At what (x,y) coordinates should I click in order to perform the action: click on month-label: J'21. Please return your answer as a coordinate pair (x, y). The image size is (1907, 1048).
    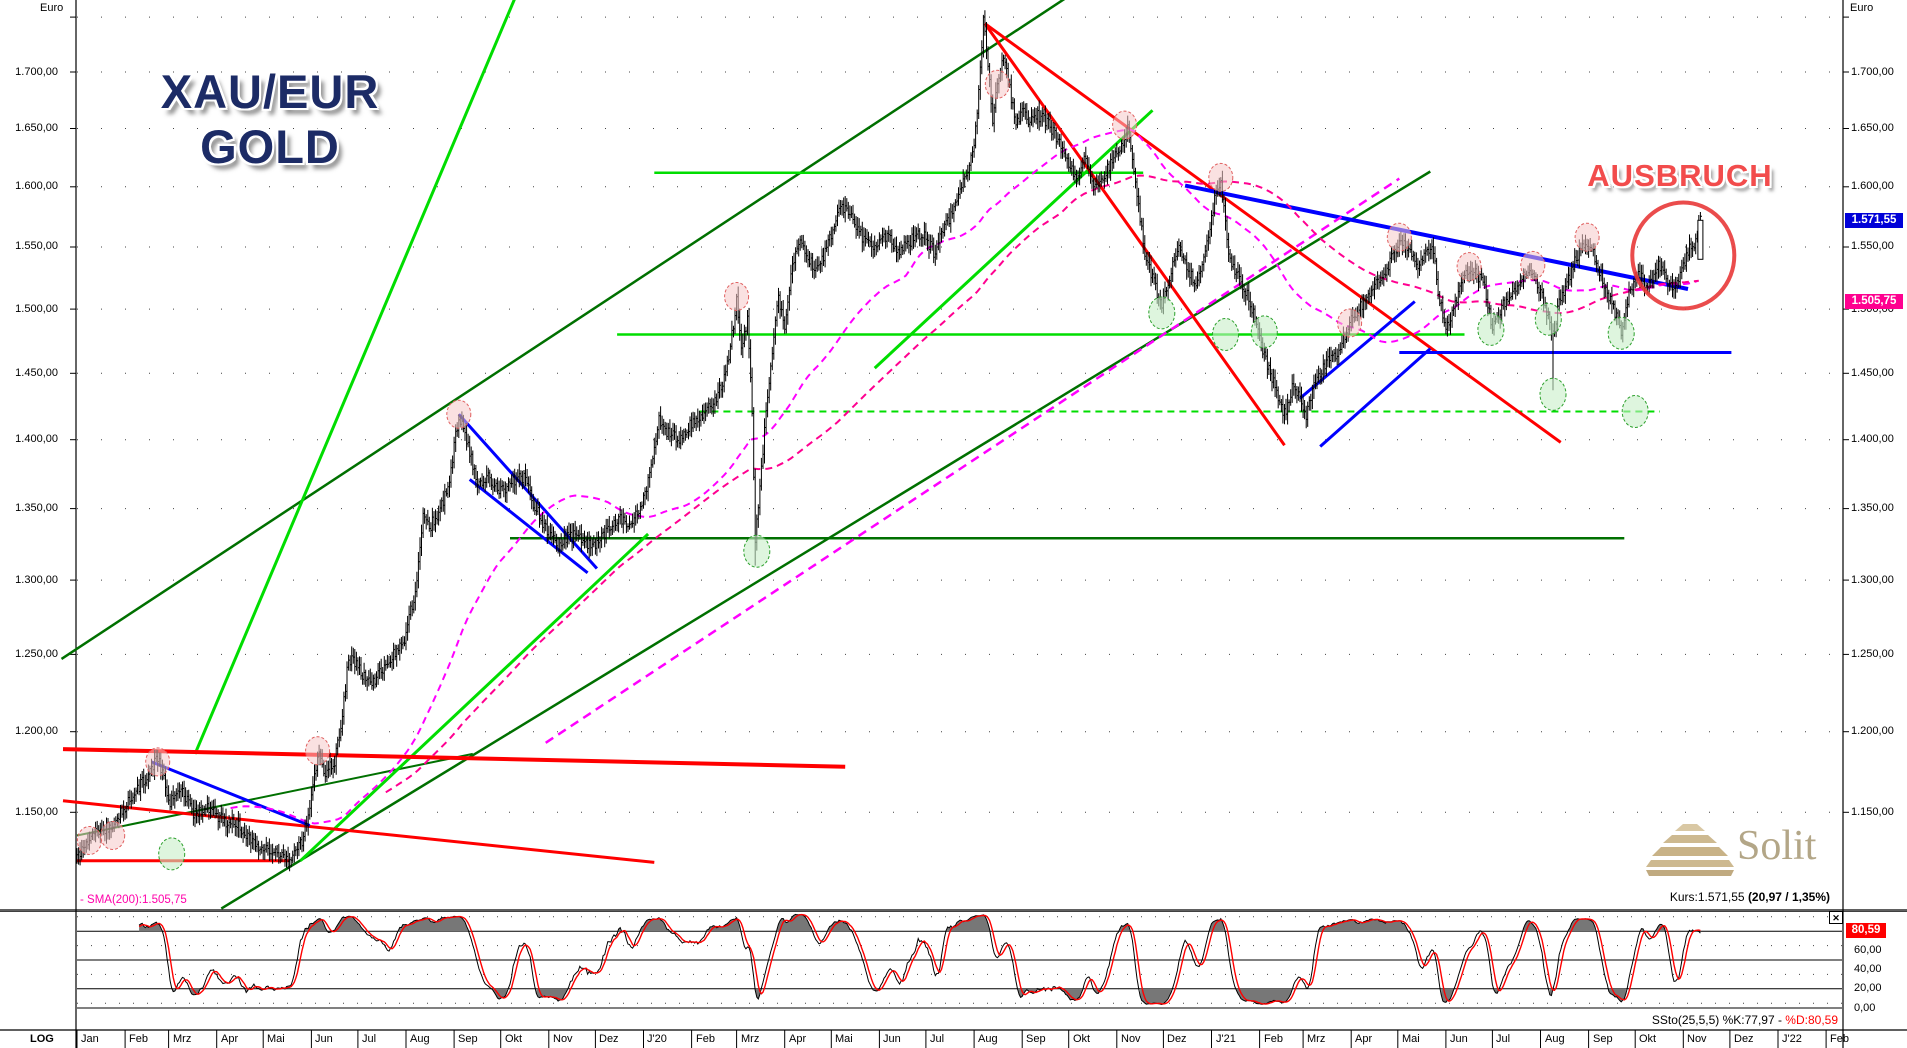
    Looking at the image, I should click on (1226, 1039).